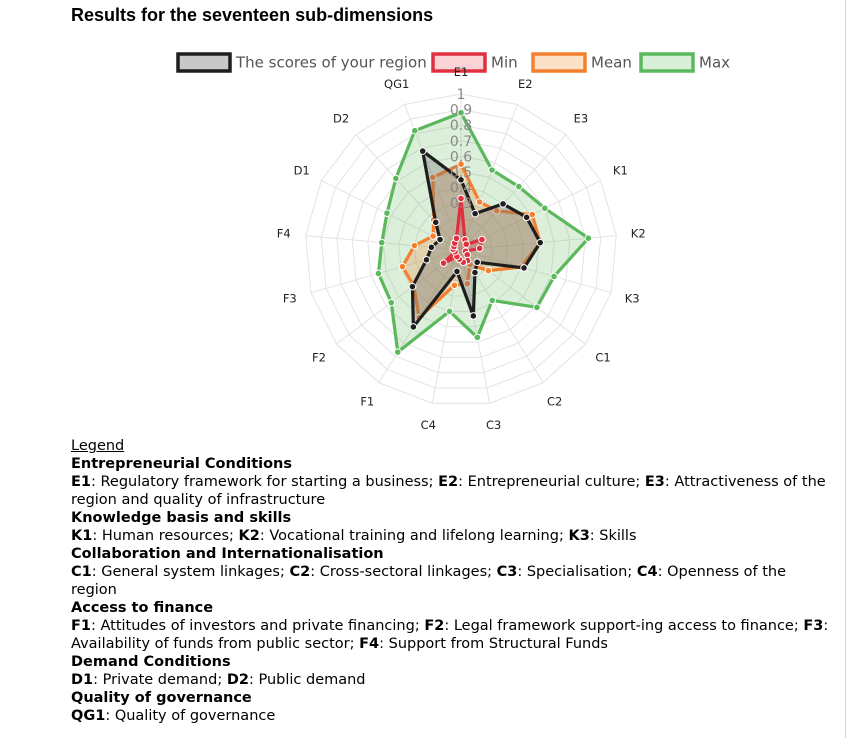  Describe the element at coordinates (181, 518) in the screenshot. I see `legend-group-title: Knowledge basis and skills` at that location.